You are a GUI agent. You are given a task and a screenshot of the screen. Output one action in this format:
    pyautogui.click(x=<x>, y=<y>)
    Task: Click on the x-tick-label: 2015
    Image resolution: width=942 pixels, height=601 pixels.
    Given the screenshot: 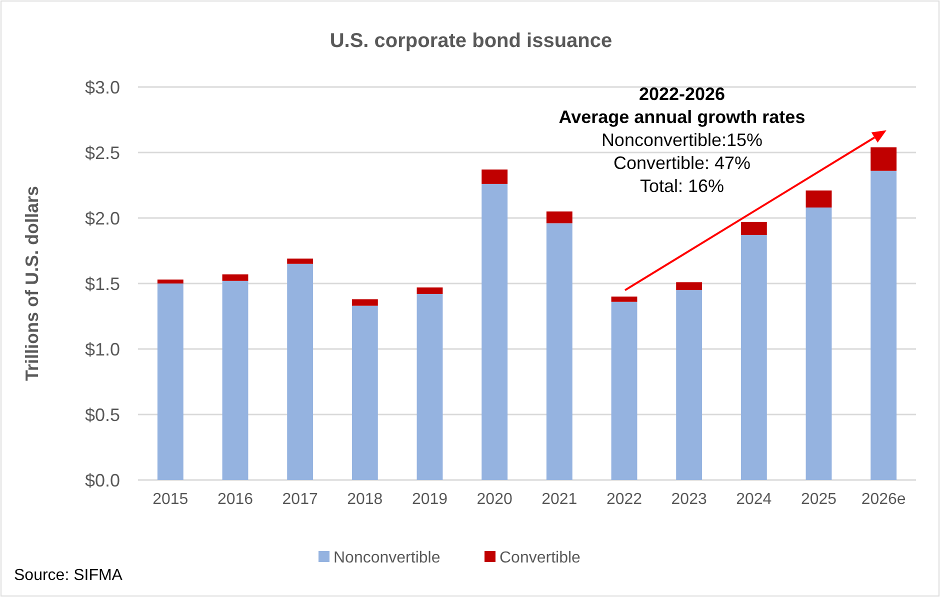 What is the action you would take?
    pyautogui.click(x=170, y=499)
    